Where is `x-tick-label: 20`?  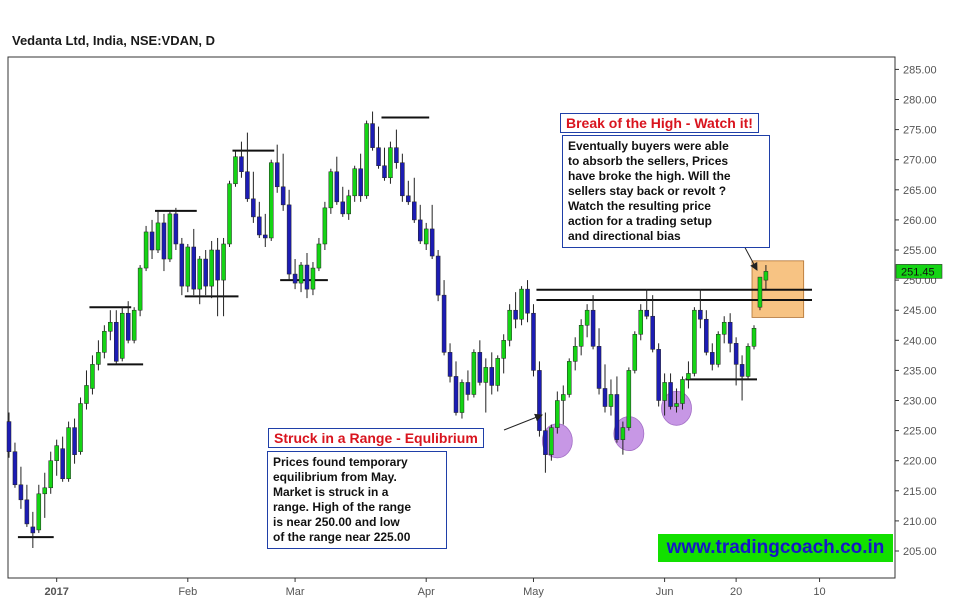 x-tick-label: 20 is located at coordinates (736, 592).